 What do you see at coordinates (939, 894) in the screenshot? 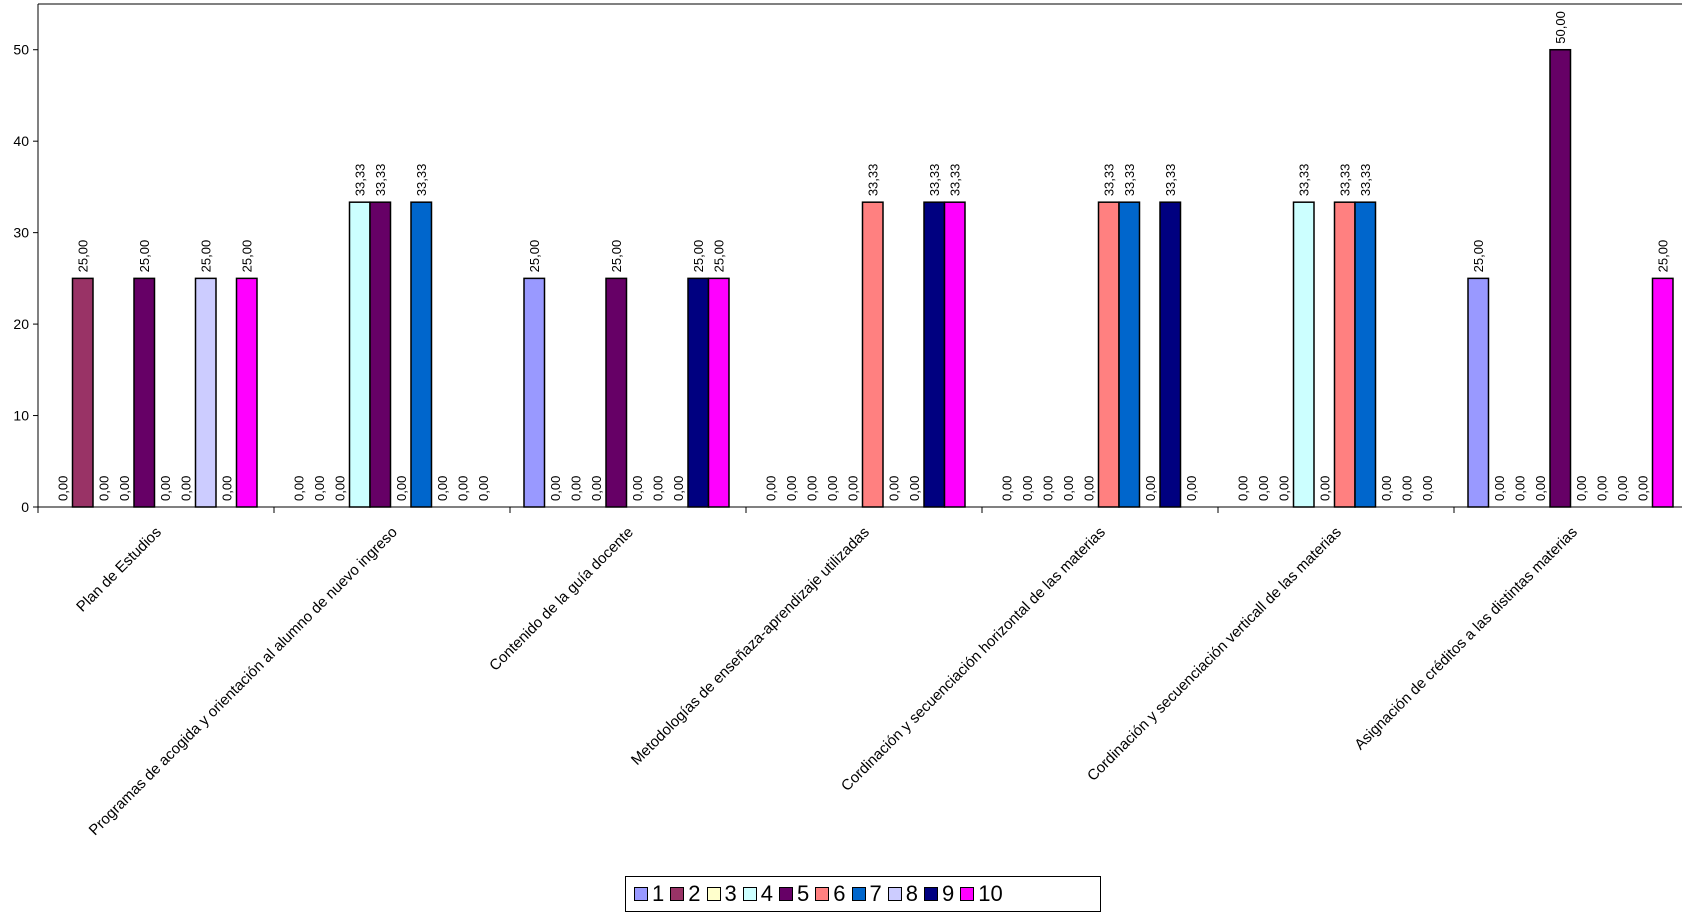
I see `legend-item: 9` at bounding box center [939, 894].